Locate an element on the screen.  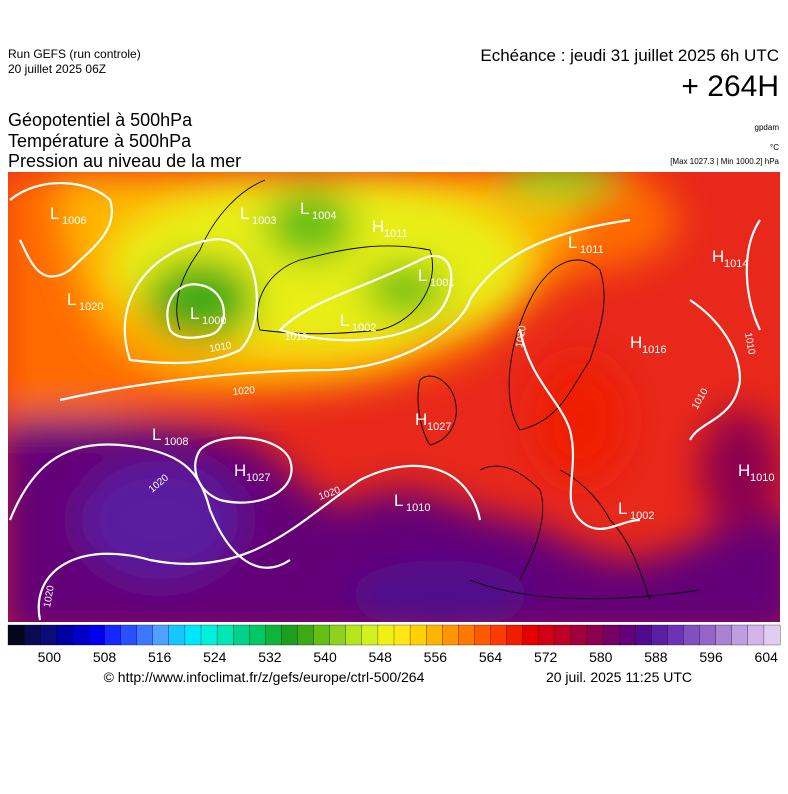
colorbar-tick-label: 588 is located at coordinates (656, 657).